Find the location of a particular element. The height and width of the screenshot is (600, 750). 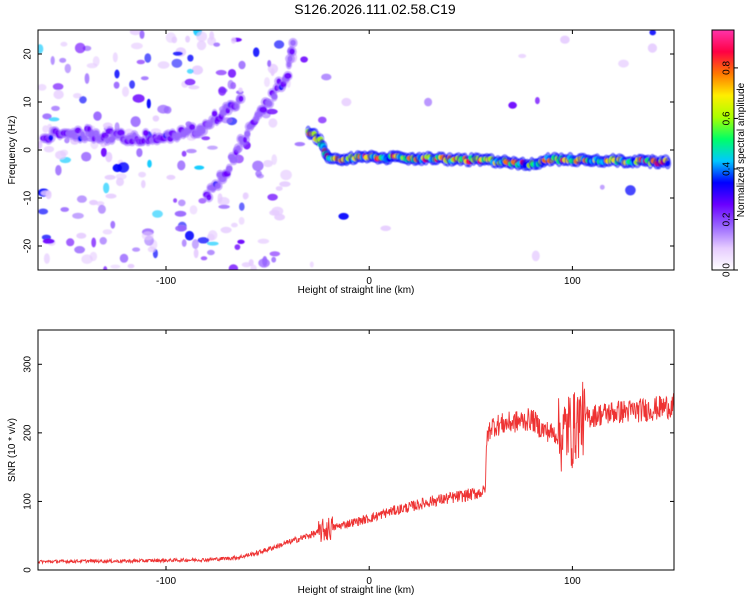

spectrogram-y-tick-label: -20 is located at coordinates (28, 245).